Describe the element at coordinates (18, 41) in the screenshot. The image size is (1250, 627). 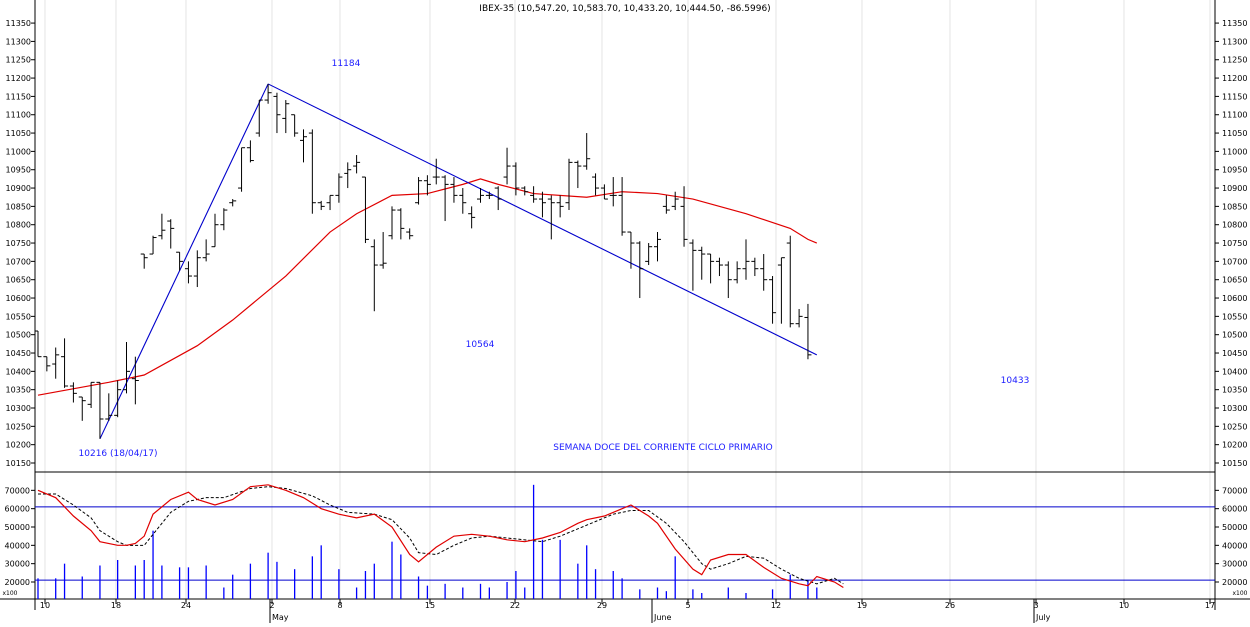
I see `price-tick-label-left: 11300` at that location.